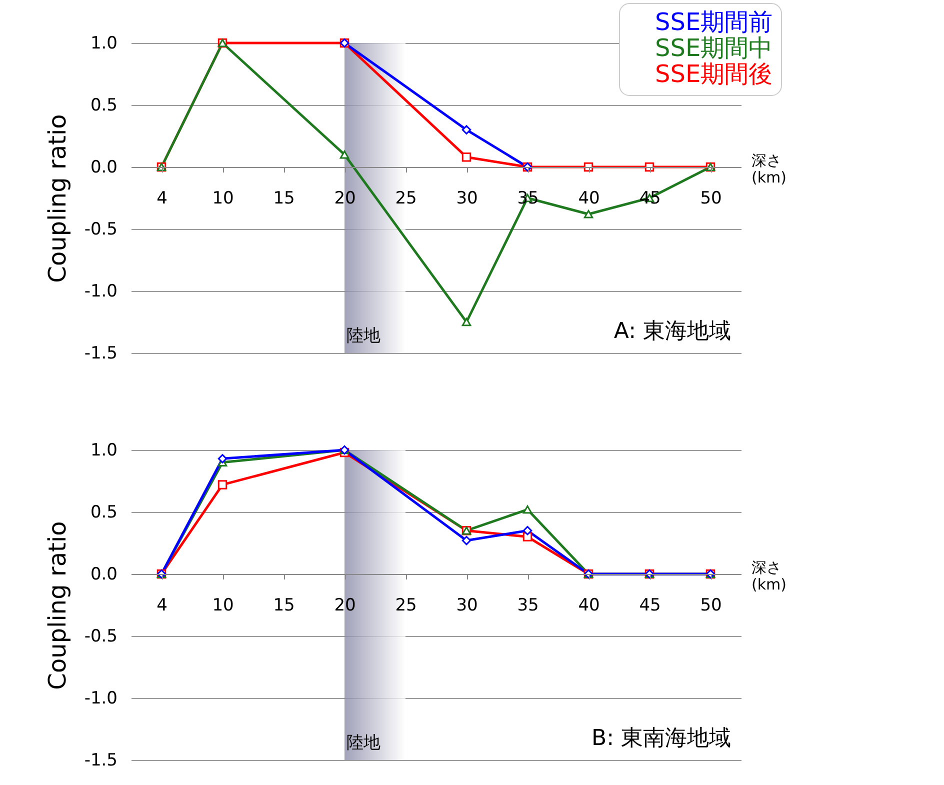  I want to click on annotation: A: 東海地域, so click(672, 331).